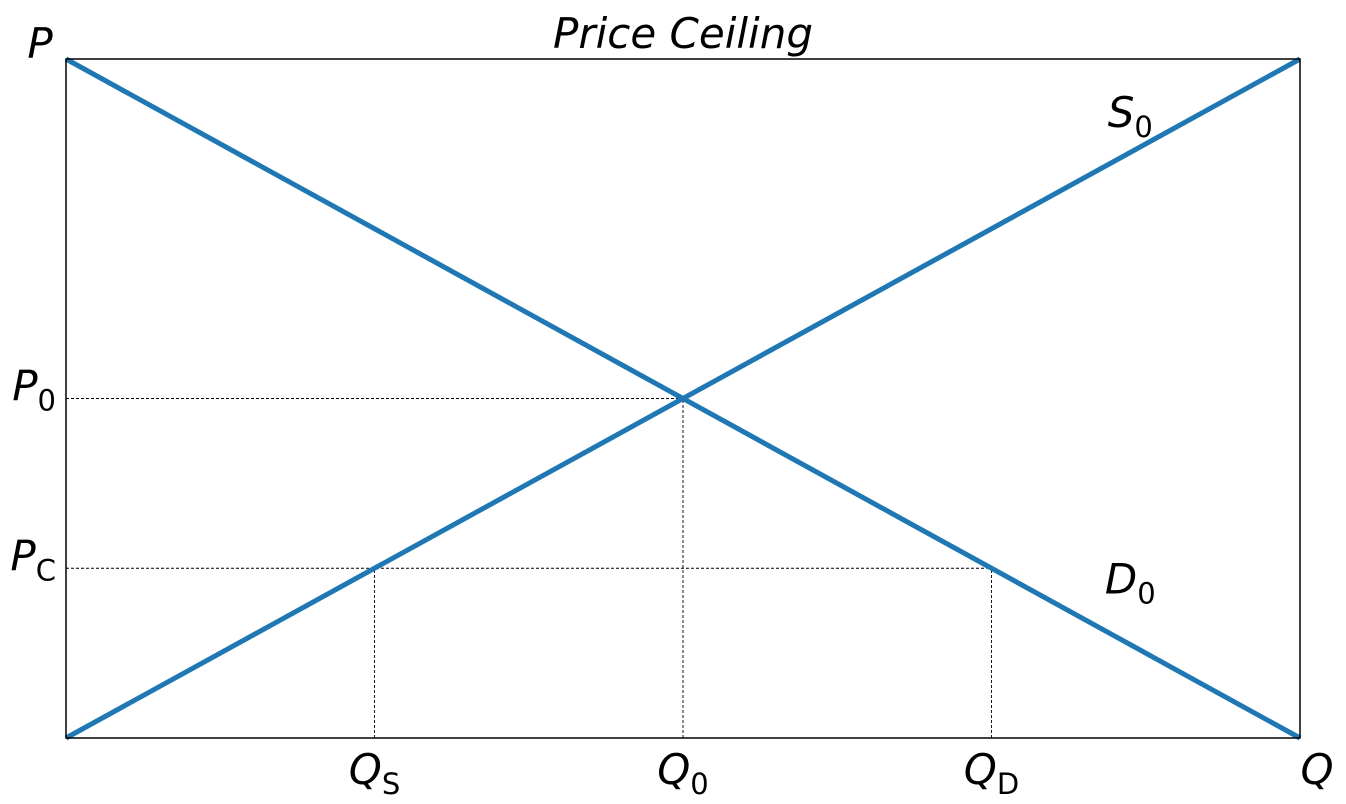 This screenshot has width=1346, height=804. What do you see at coordinates (34, 390) in the screenshot?
I see `y-tick-label-P0: P0` at bounding box center [34, 390].